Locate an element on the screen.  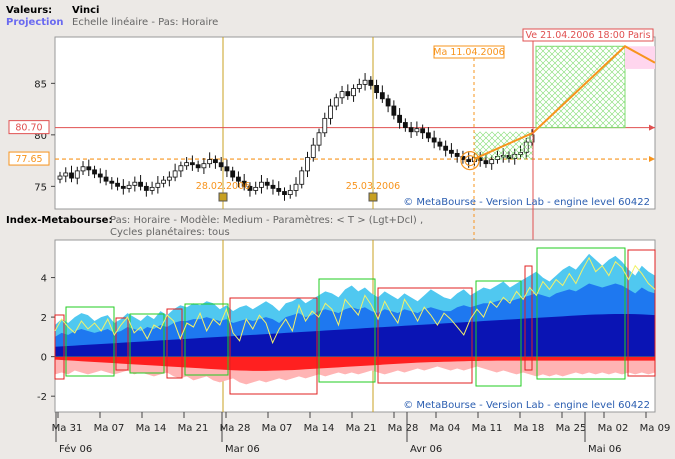
index-y-axis: -2 0 2 4 is located at coordinates (46, 338).